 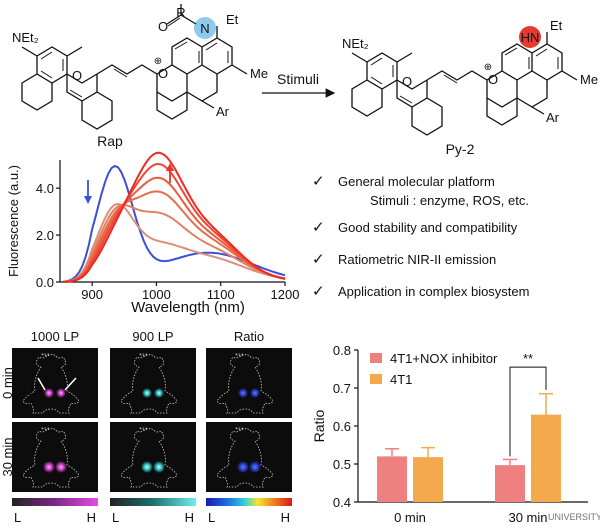 I want to click on significance-label: **, so click(x=528, y=358).